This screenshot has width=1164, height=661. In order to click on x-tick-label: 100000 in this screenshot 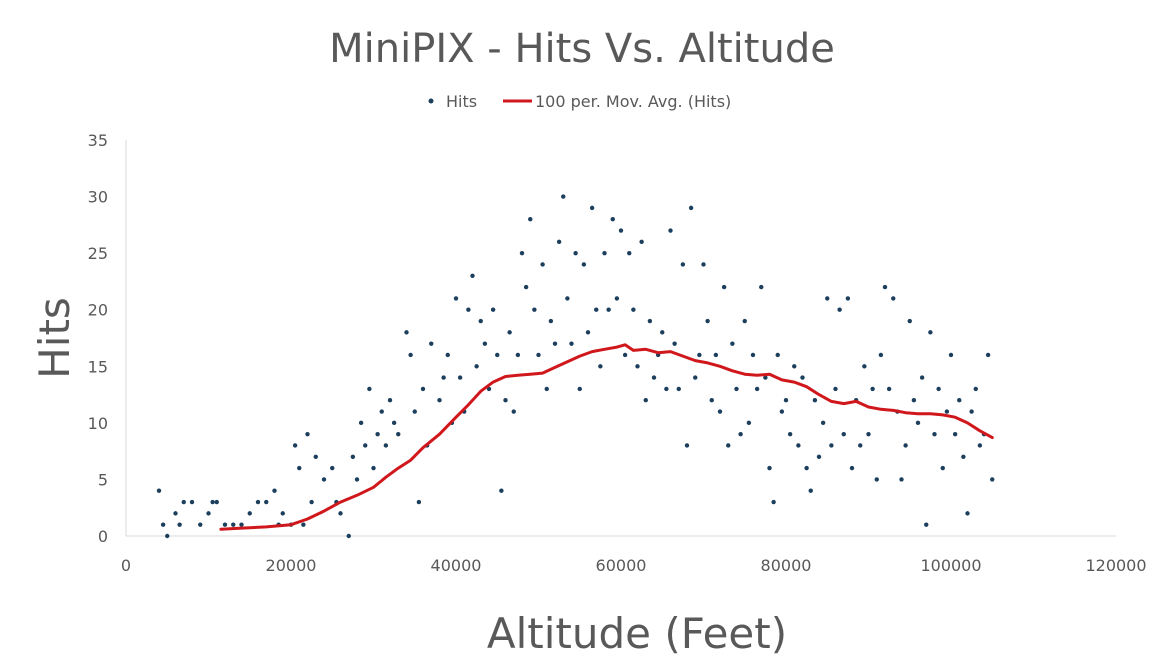, I will do `click(950, 565)`.